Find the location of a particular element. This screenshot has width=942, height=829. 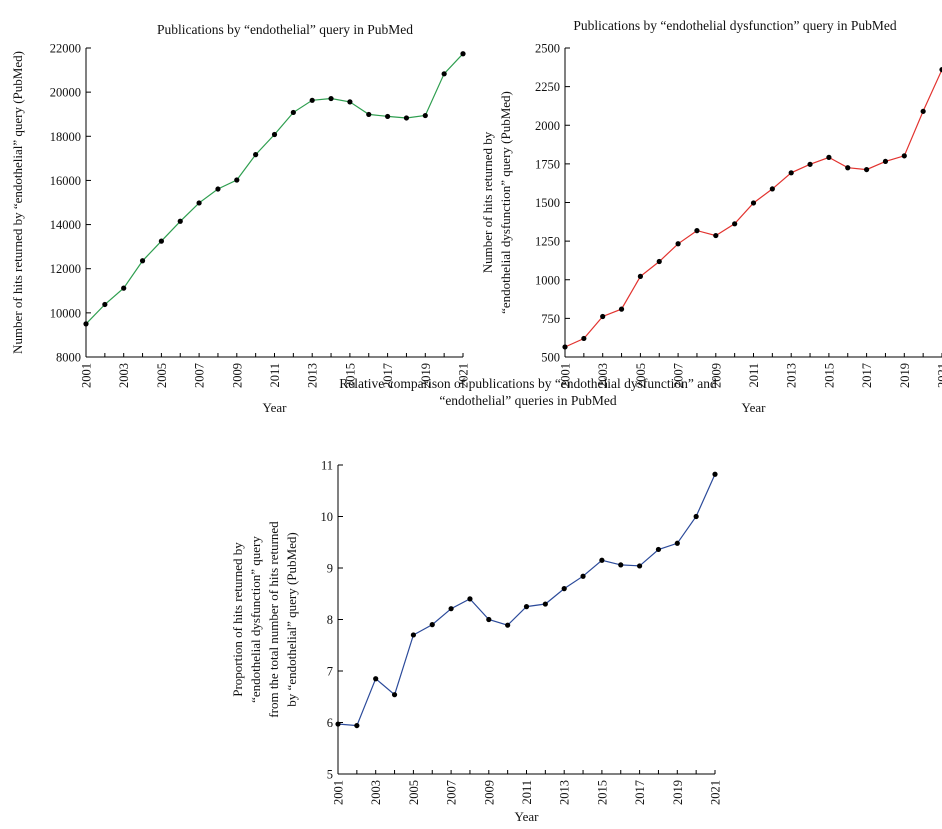

y-tick-label: 2500 is located at coordinates (547, 49).